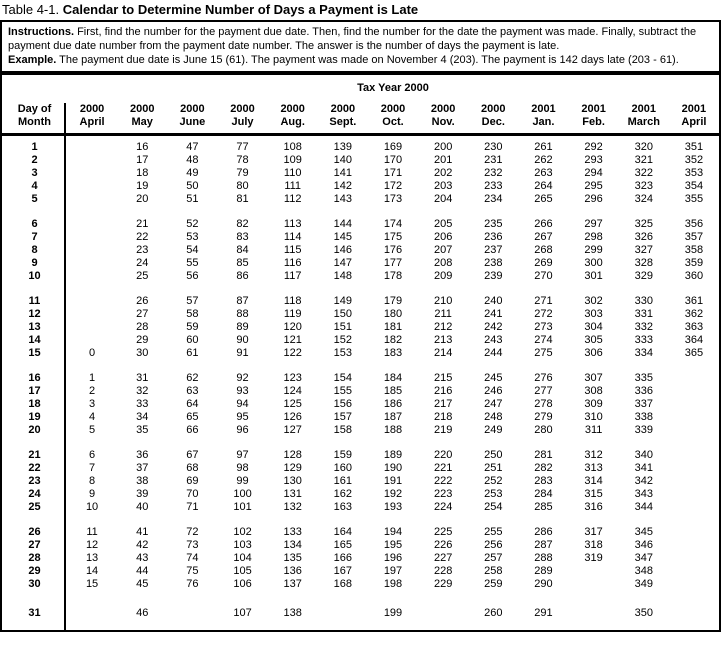  What do you see at coordinates (393, 455) in the screenshot?
I see `value-cell: 189` at bounding box center [393, 455].